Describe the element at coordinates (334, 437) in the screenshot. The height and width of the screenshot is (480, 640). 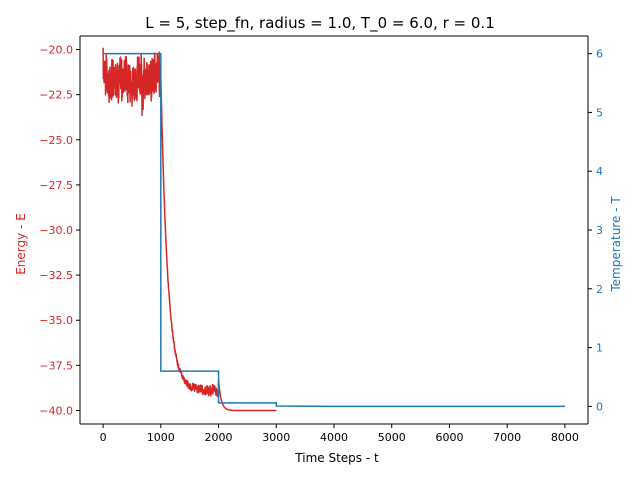
I see `x-tick-label: 4000` at that location.